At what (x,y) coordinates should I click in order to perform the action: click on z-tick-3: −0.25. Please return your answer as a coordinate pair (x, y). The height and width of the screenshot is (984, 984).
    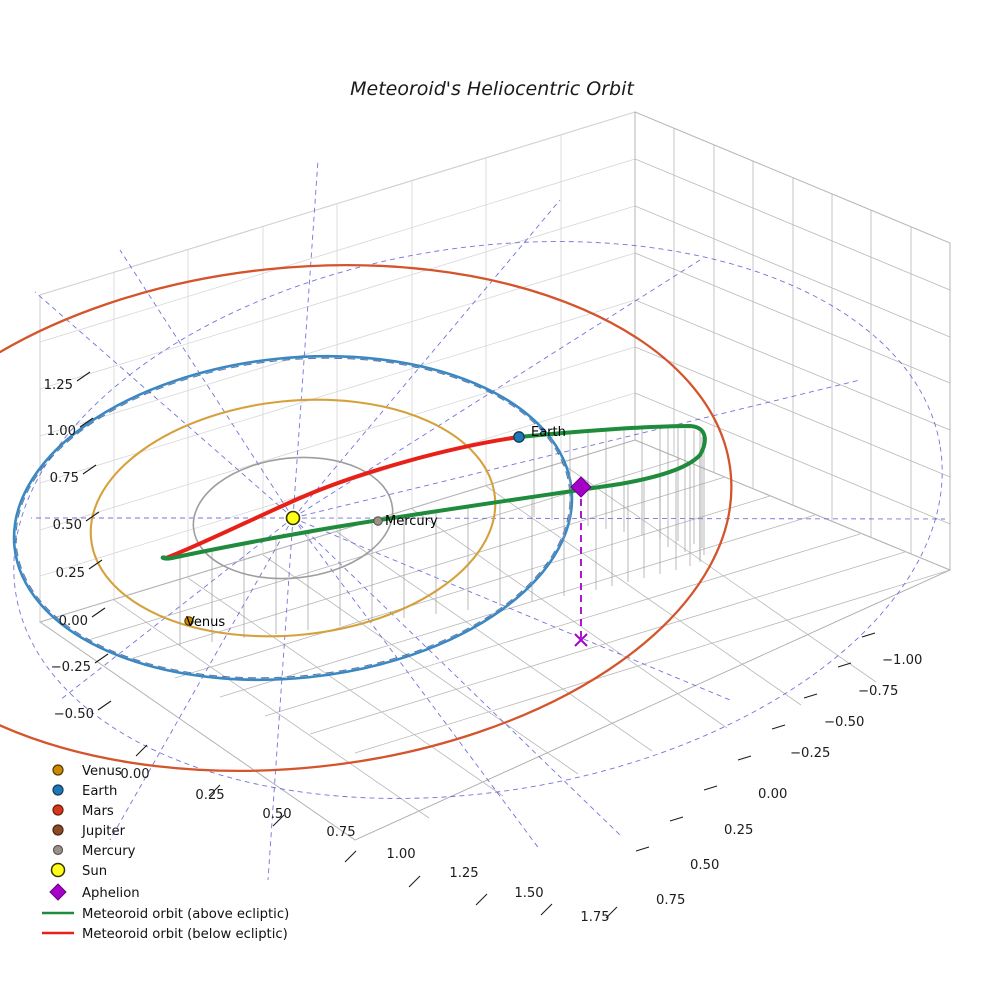
    Looking at the image, I should click on (810, 753).